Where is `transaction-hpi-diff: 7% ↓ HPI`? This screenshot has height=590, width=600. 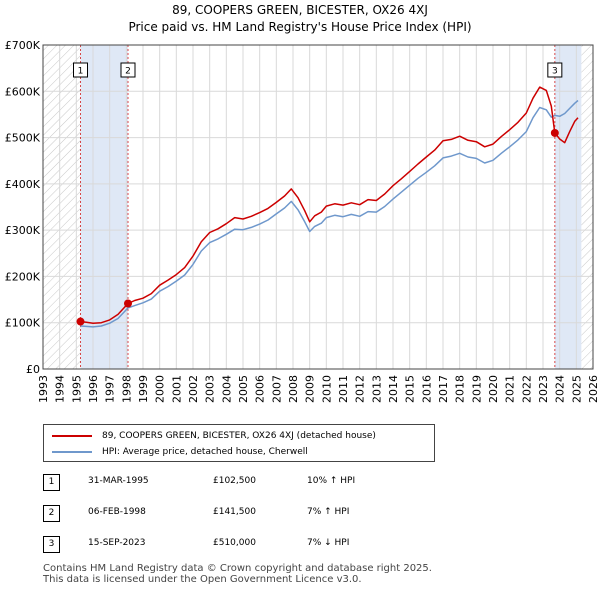
transaction-hpi-diff: 7% ↓ HPI is located at coordinates (328, 543).